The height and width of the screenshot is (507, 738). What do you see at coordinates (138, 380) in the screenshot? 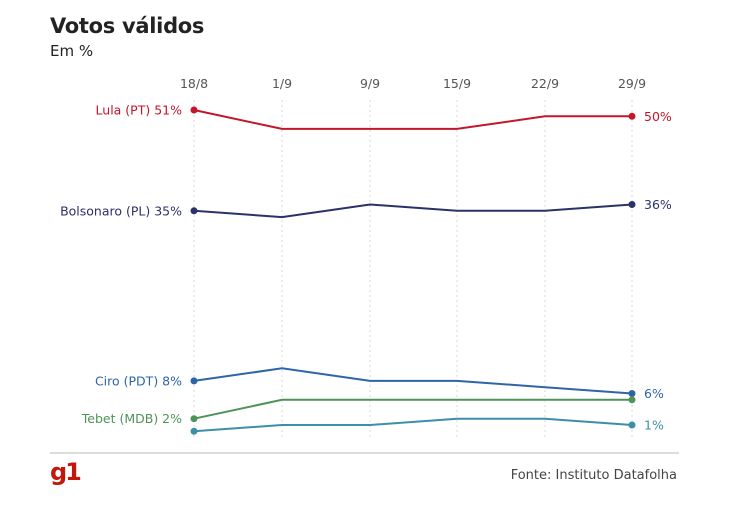
I see `series-start-label: Ciro (PDT) 8%` at bounding box center [138, 380].